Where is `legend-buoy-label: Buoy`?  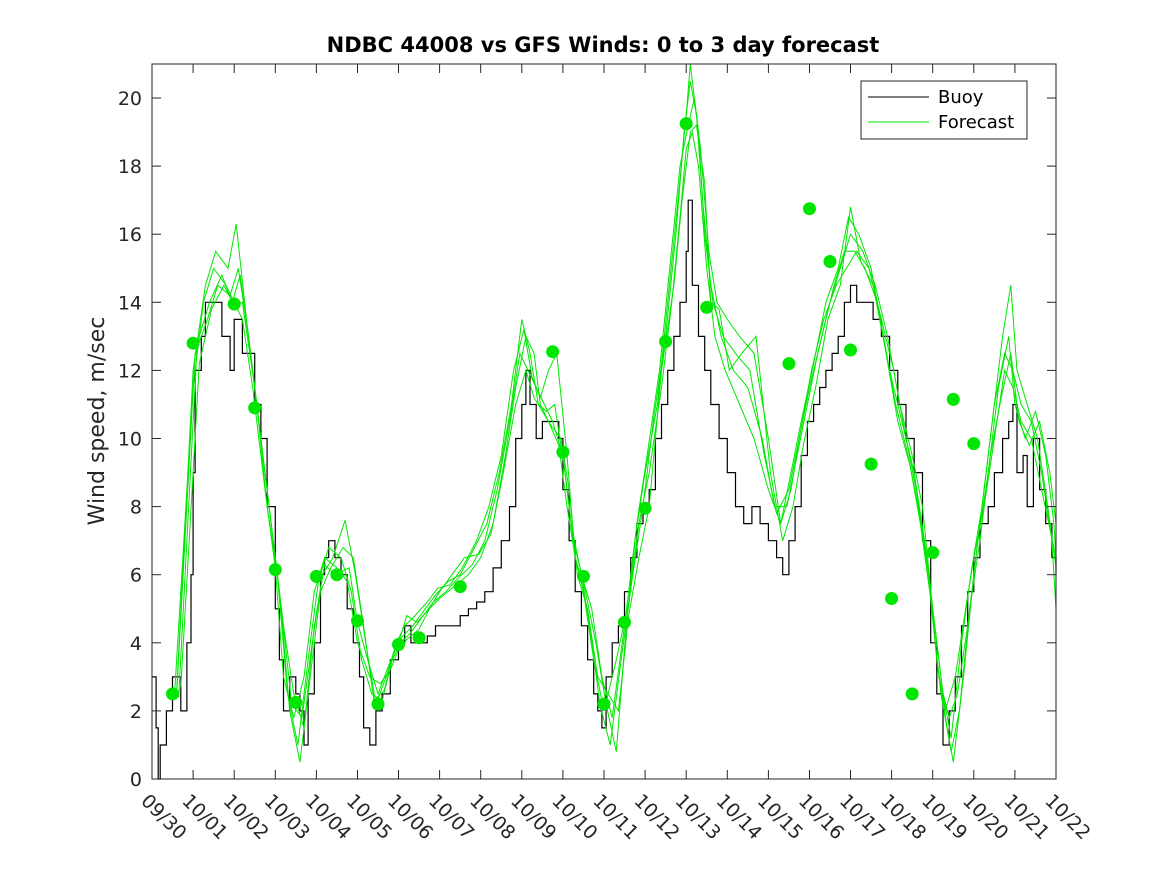
legend-buoy-label: Buoy is located at coordinates (961, 97).